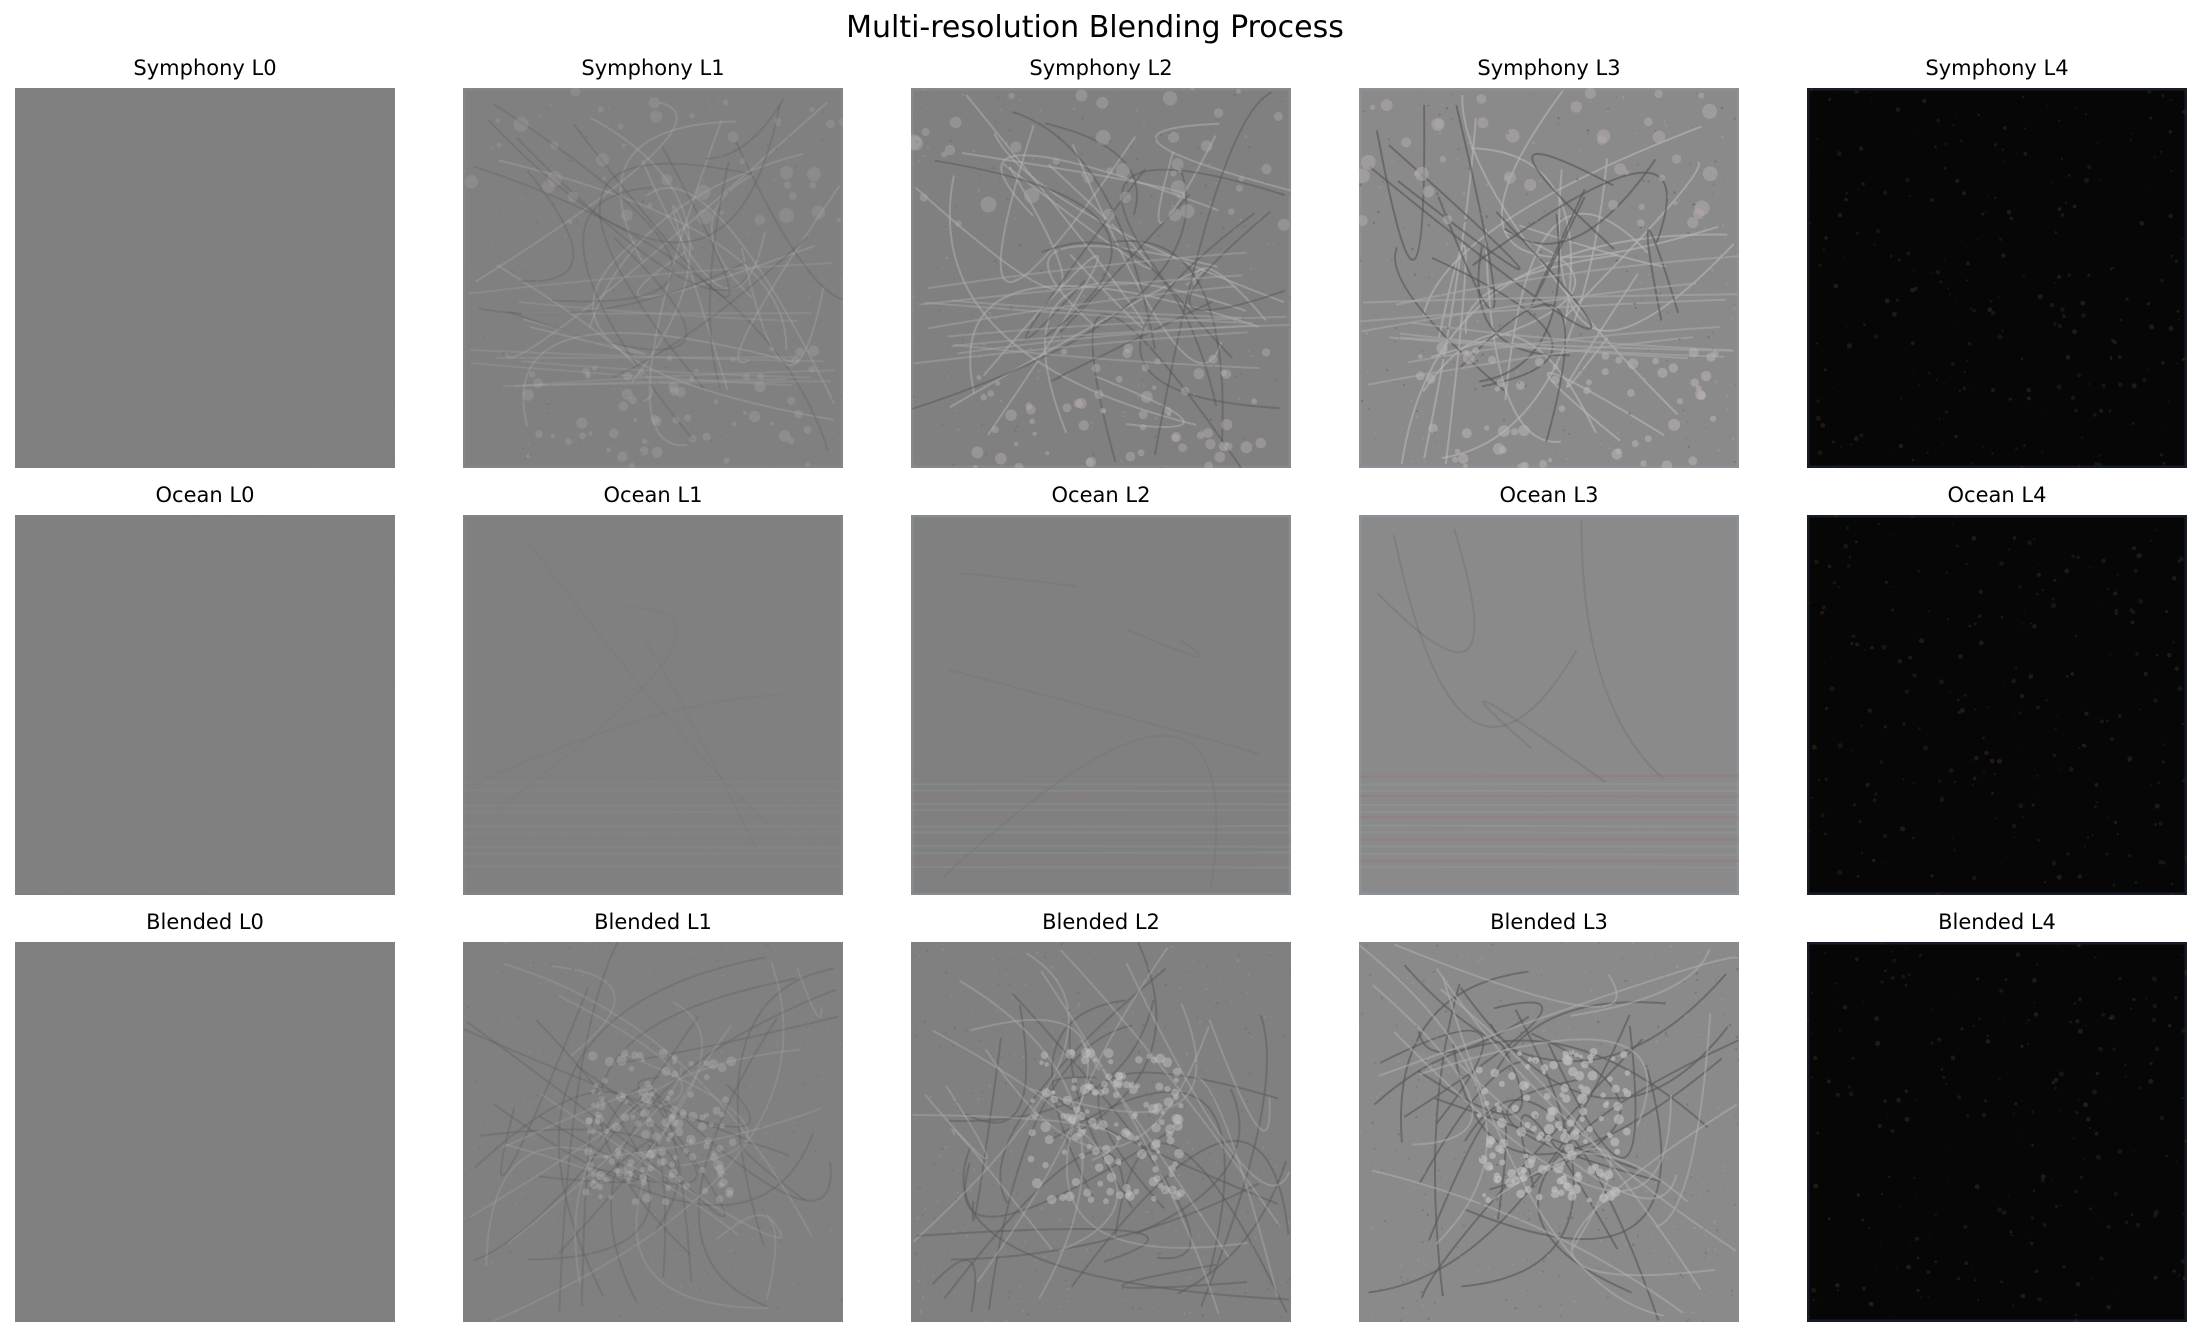 The height and width of the screenshot is (1330, 2190). Describe the element at coordinates (1101, 68) in the screenshot. I see `panel-title: Symphony L2` at that location.